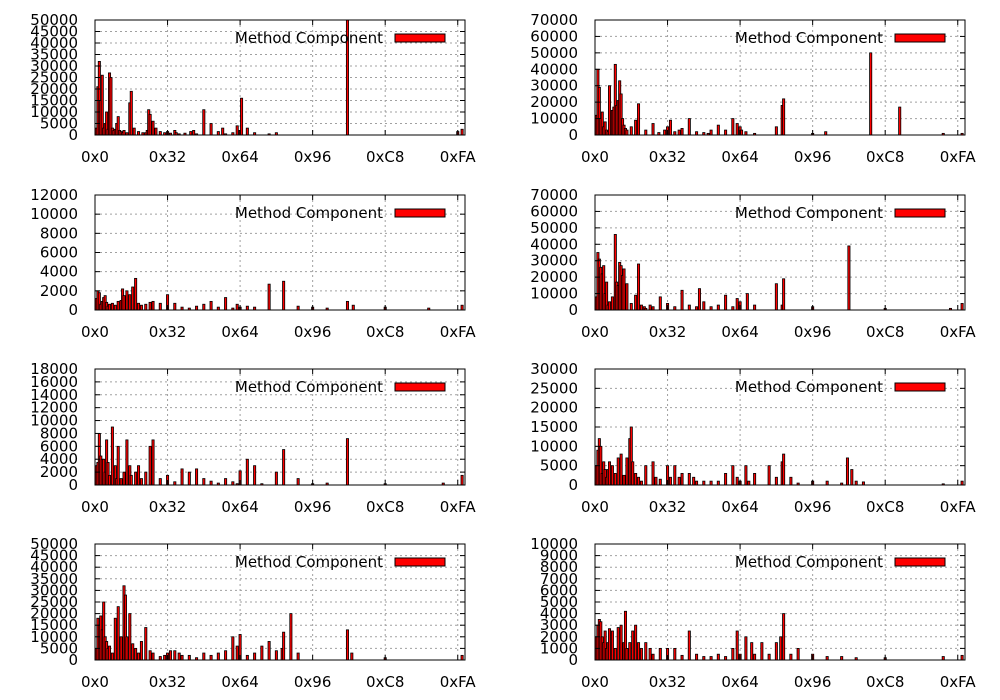 This screenshot has height=700, width=1000. What do you see at coordinates (809, 562) in the screenshot?
I see `legend-label: Method Component` at bounding box center [809, 562].